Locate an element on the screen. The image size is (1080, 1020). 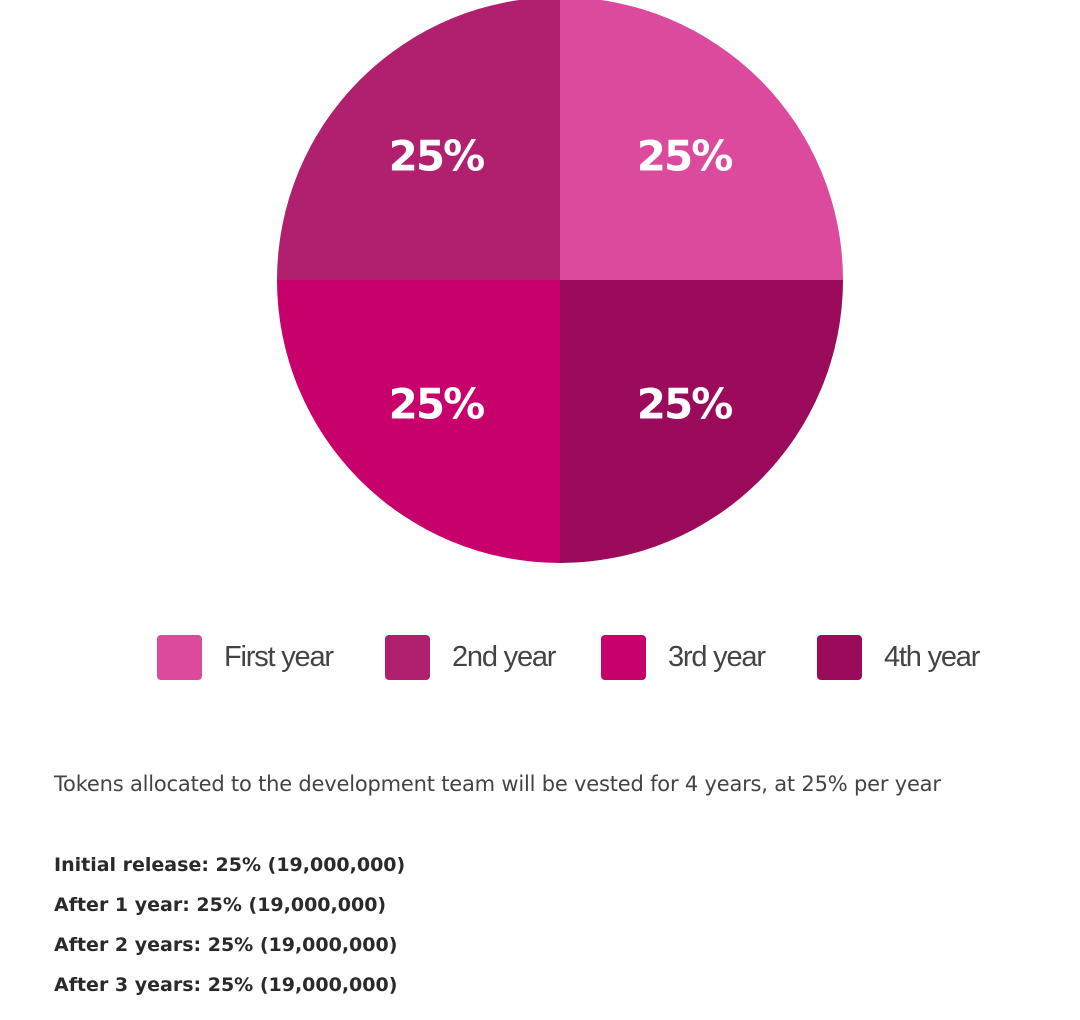
legend-item-3rd-year: 3rd year is located at coordinates (683, 657).